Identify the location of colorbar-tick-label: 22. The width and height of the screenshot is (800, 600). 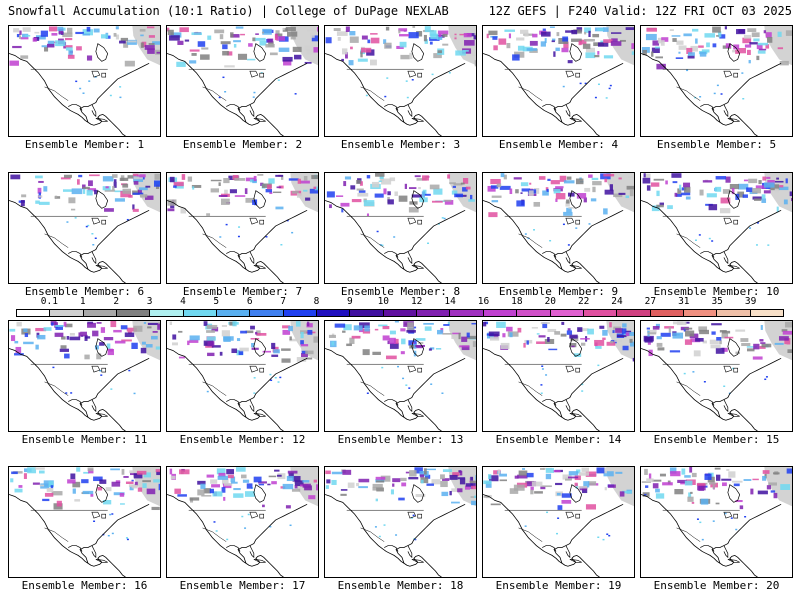
(583, 301).